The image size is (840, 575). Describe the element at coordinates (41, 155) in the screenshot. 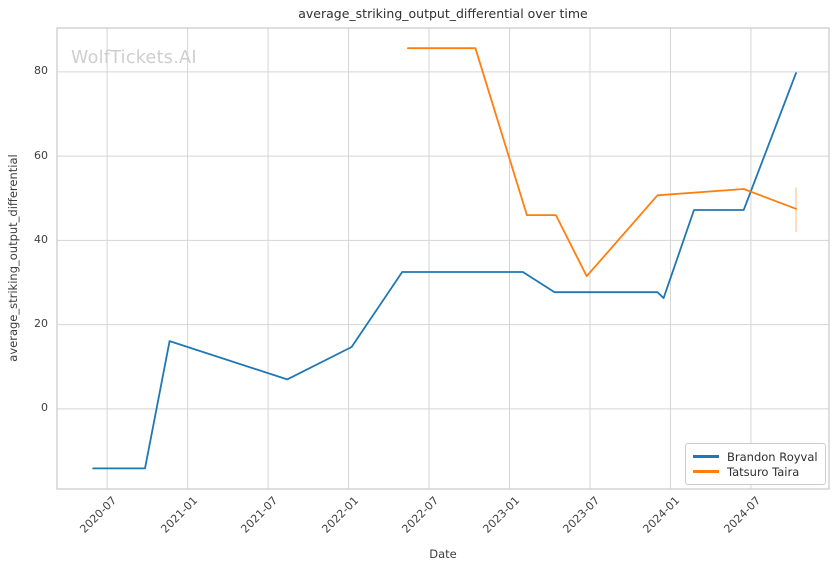

I see `y-tick-label: 60` at that location.